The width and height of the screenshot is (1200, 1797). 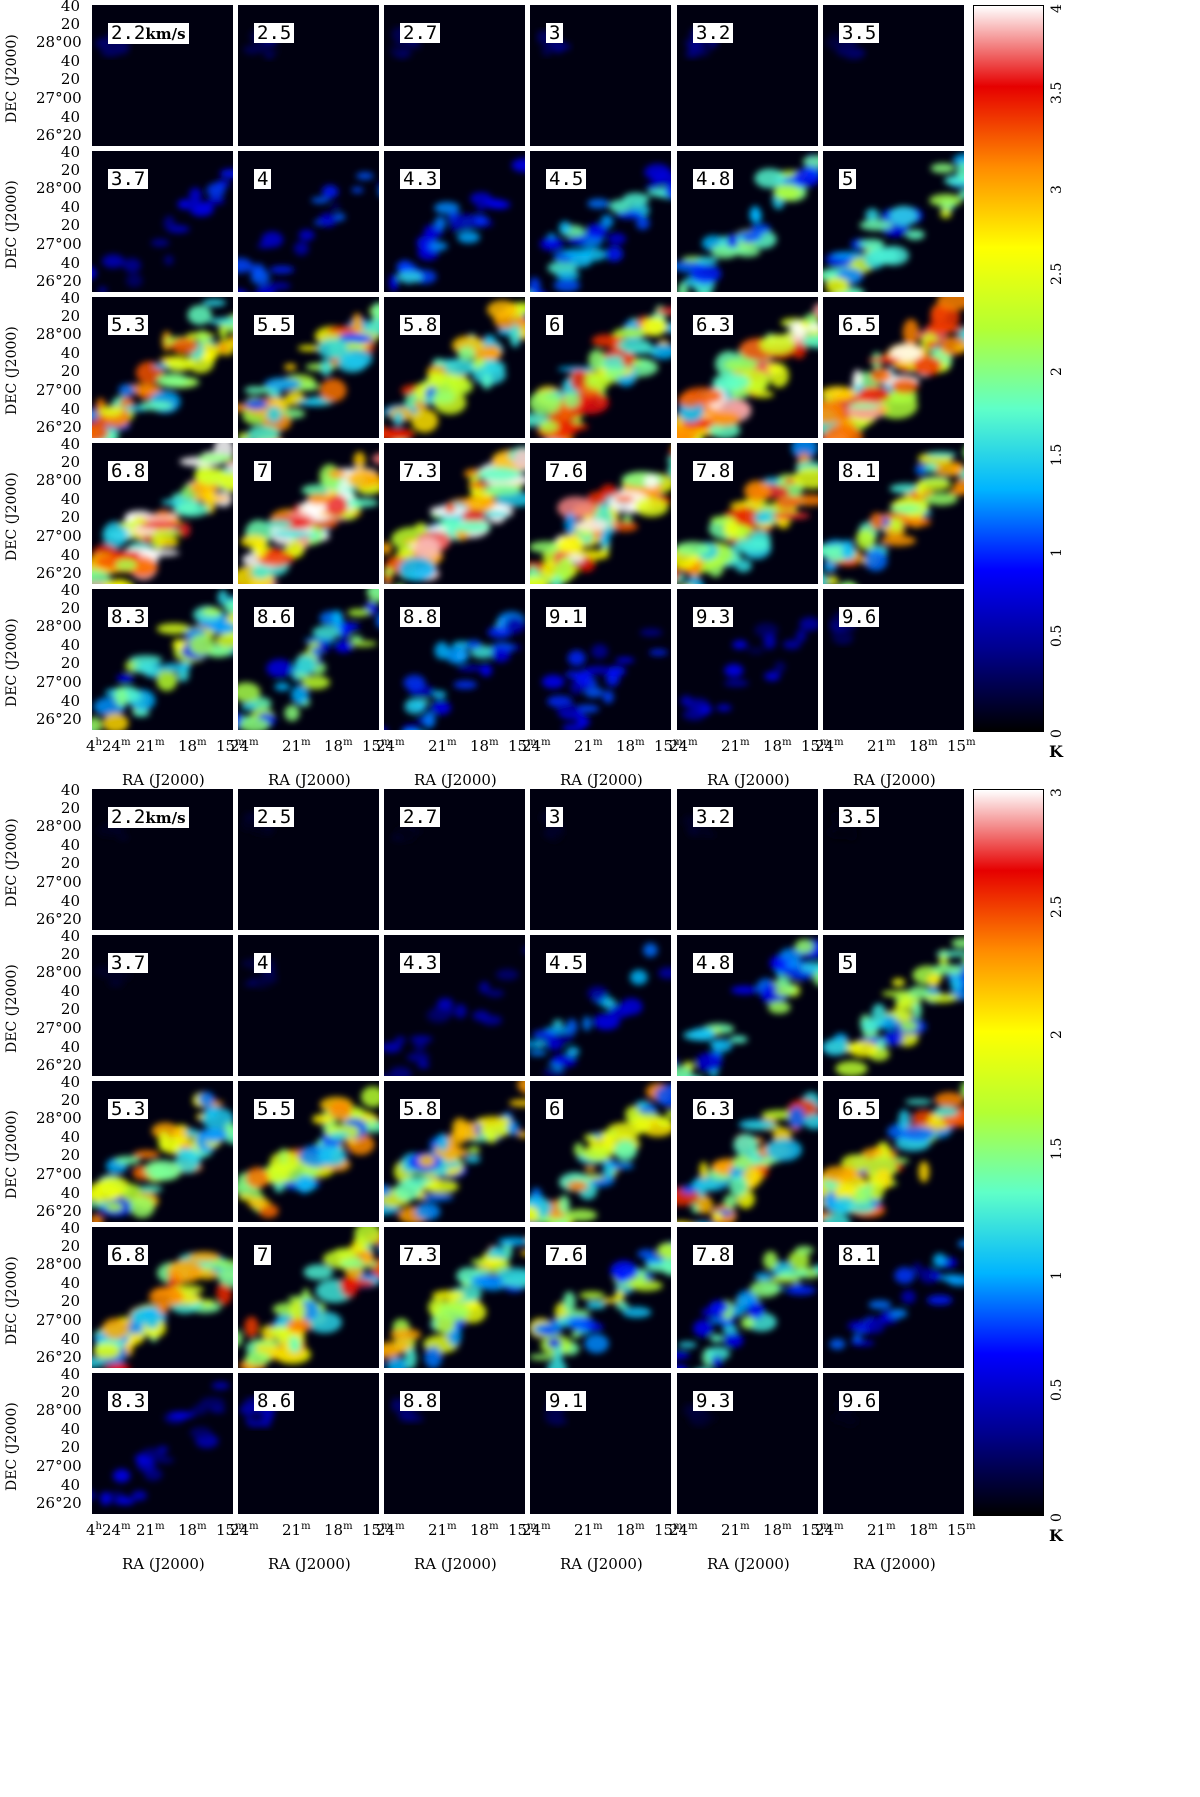 What do you see at coordinates (70, 409) in the screenshot?
I see `dec-tick-label: 40` at bounding box center [70, 409].